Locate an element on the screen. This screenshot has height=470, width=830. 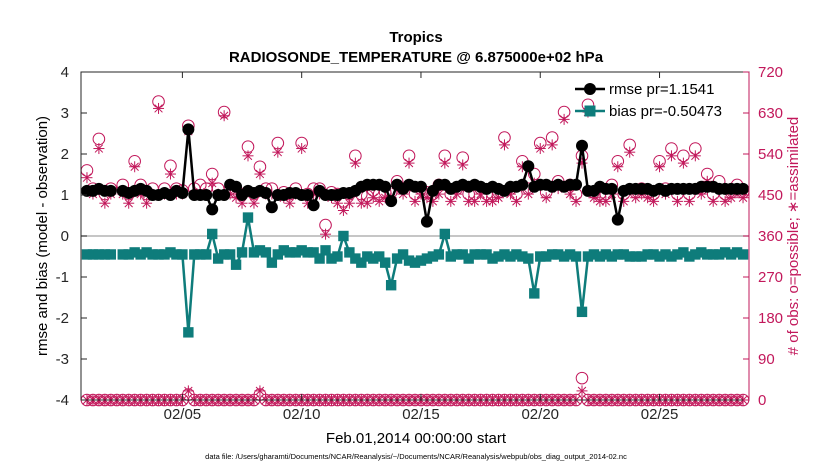
y-left-axis-ticks: -4 -3 -2 -1 0 1 2 3 4 is located at coordinates (71, 236).